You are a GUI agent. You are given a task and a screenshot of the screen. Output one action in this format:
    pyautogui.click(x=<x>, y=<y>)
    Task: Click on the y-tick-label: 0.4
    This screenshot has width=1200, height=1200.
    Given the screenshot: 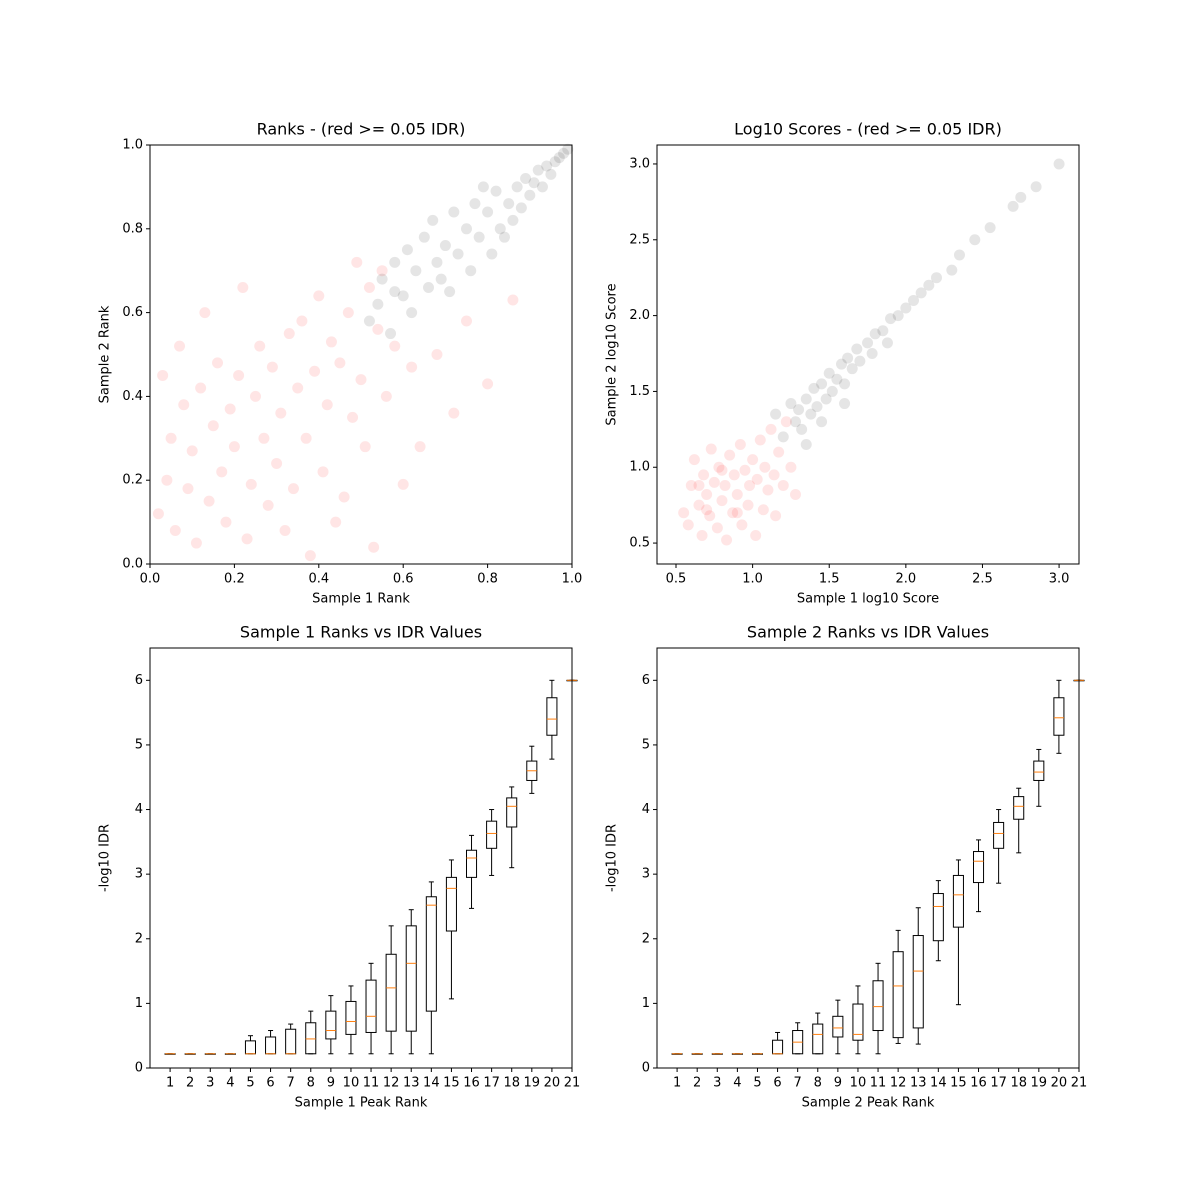 What is the action you would take?
    pyautogui.click(x=132, y=396)
    